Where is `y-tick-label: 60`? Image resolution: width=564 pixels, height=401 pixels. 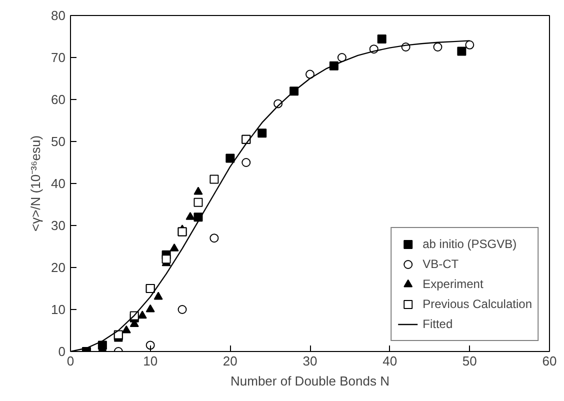 y-tick-label: 60 is located at coordinates (58, 99).